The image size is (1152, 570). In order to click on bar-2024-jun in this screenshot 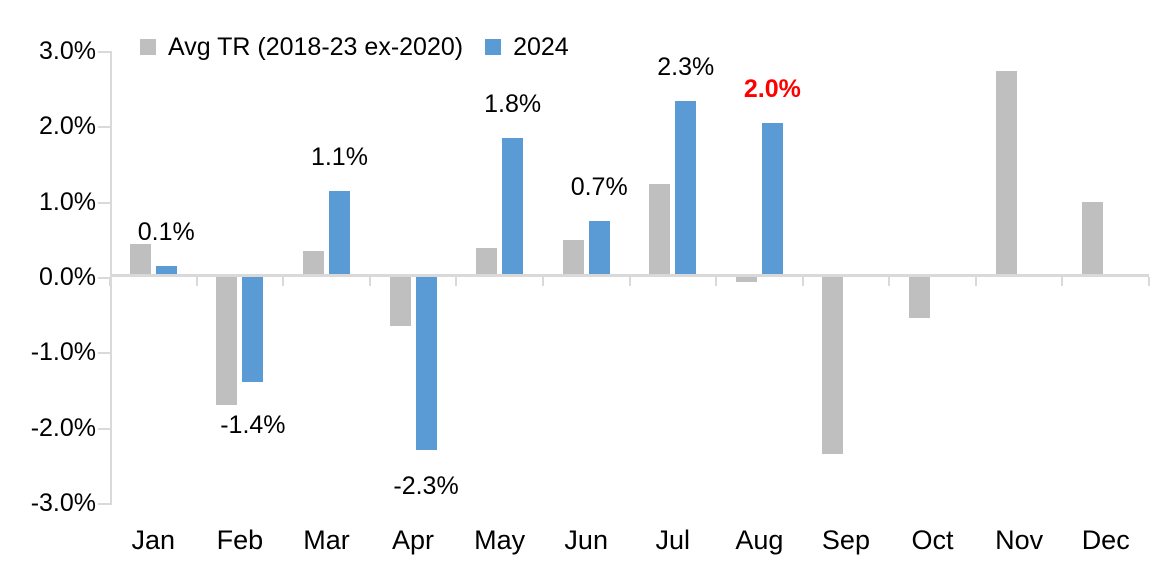, I will do `click(599, 247)`.